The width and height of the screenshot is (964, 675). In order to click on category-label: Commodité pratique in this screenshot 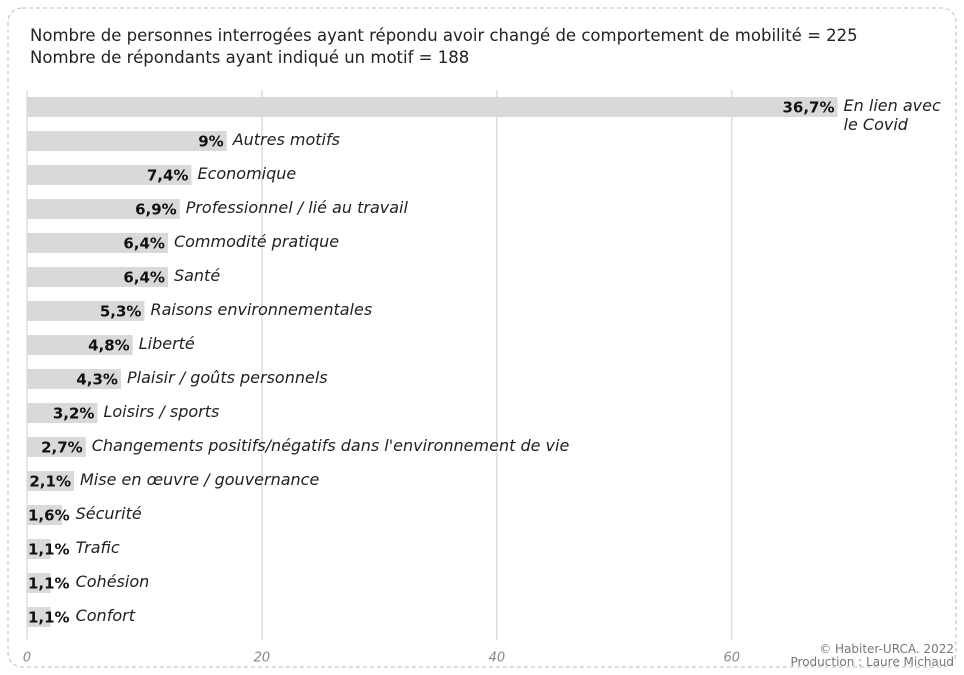, I will do `click(256, 241)`.